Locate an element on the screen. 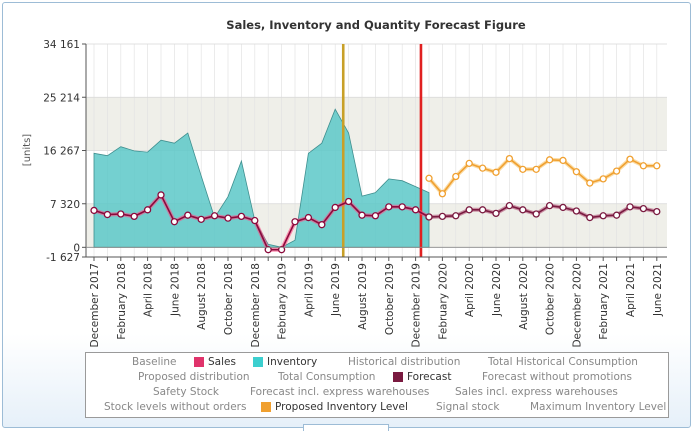 The image size is (693, 431). legend-item-historical-distribution: Historical distribution is located at coordinates (404, 362).